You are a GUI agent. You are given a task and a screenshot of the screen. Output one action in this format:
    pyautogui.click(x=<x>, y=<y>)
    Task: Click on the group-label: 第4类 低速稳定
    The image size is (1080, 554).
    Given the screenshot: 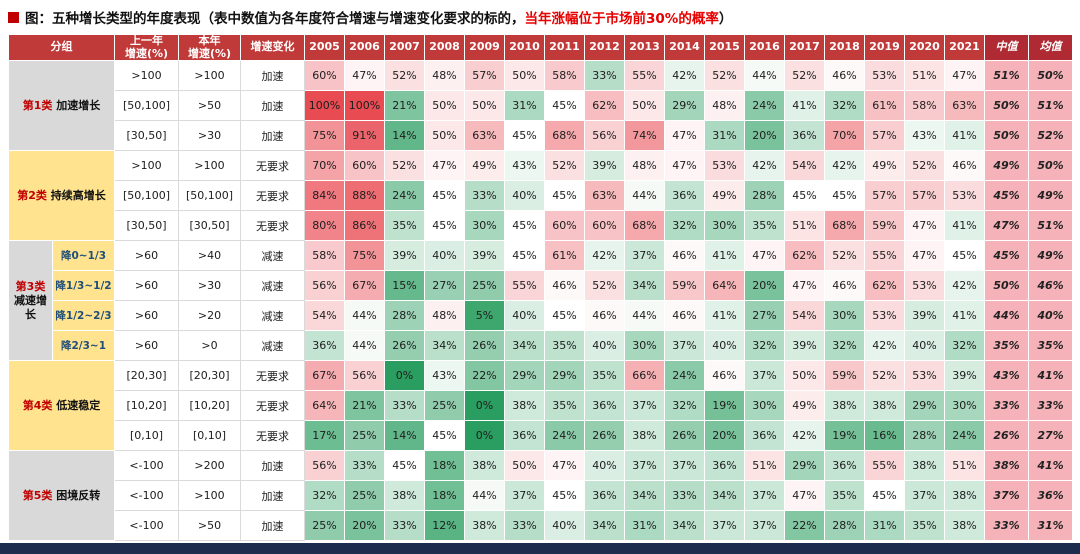 What is the action you would take?
    pyautogui.click(x=61, y=406)
    